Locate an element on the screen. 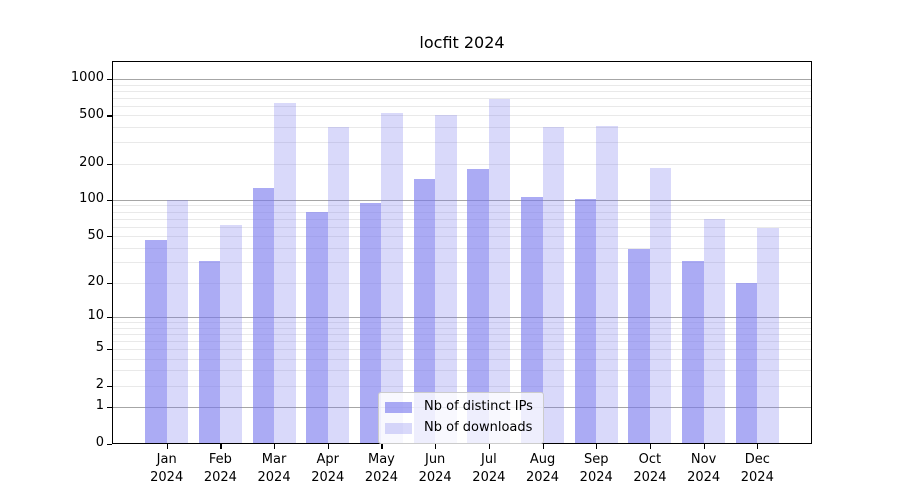 This screenshot has width=900, height=500. y-tick-label: 50 is located at coordinates (95, 235).